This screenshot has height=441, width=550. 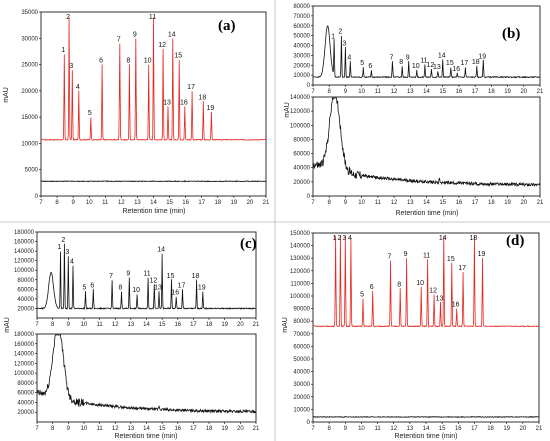 What do you see at coordinates (32, 171) in the screenshot?
I see `y-tick-label: 5000` at bounding box center [32, 171].